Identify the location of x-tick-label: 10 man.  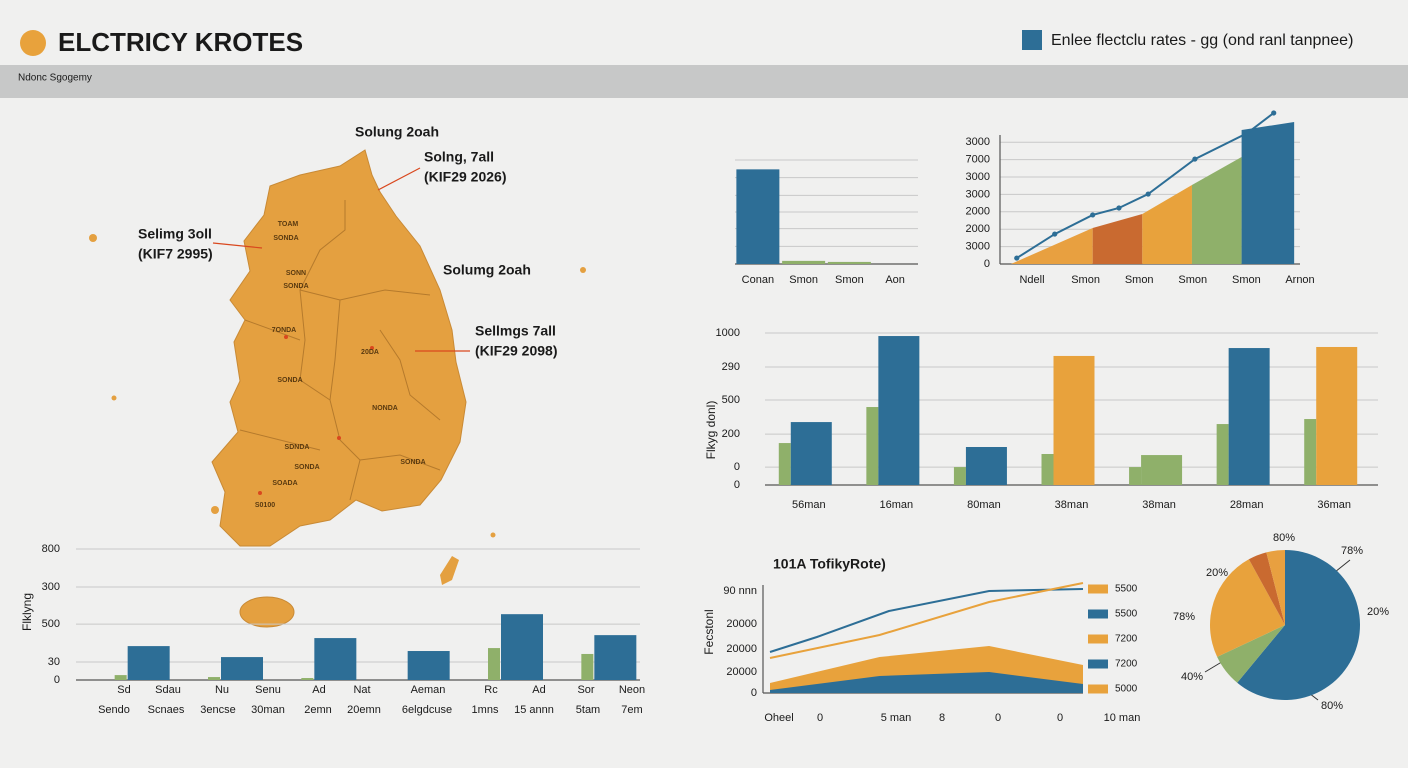
(1122, 718).